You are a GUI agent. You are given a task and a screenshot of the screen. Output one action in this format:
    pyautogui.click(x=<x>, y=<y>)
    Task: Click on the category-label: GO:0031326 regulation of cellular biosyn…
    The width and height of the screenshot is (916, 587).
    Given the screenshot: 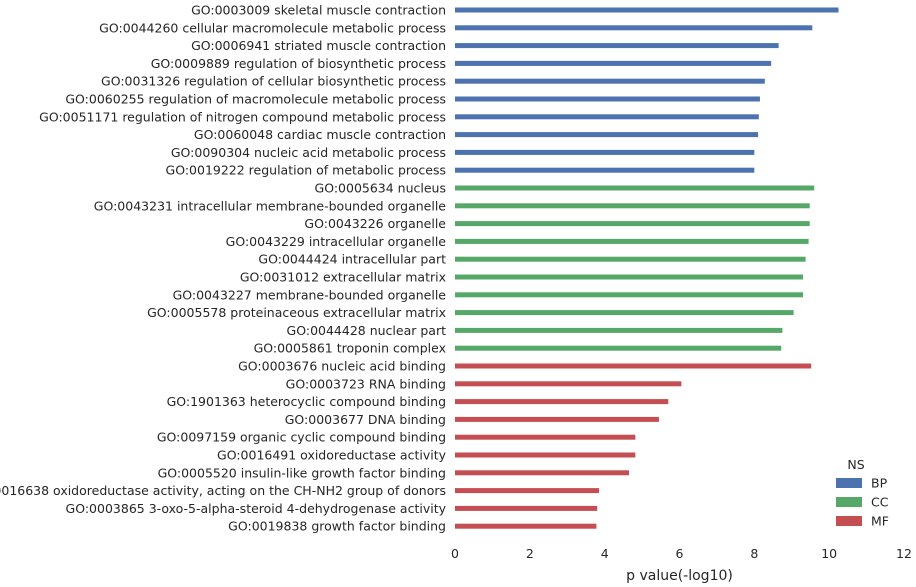 What is the action you would take?
    pyautogui.click(x=273, y=81)
    